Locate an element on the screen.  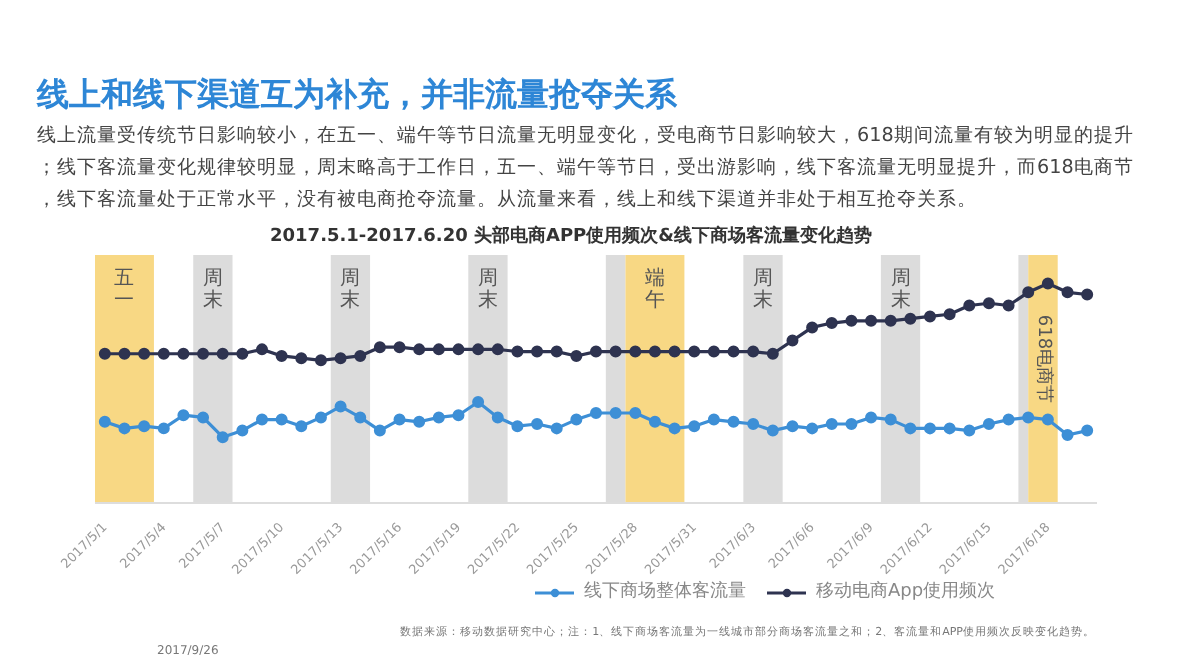
band-label: 端午 is located at coordinates (654, 289).